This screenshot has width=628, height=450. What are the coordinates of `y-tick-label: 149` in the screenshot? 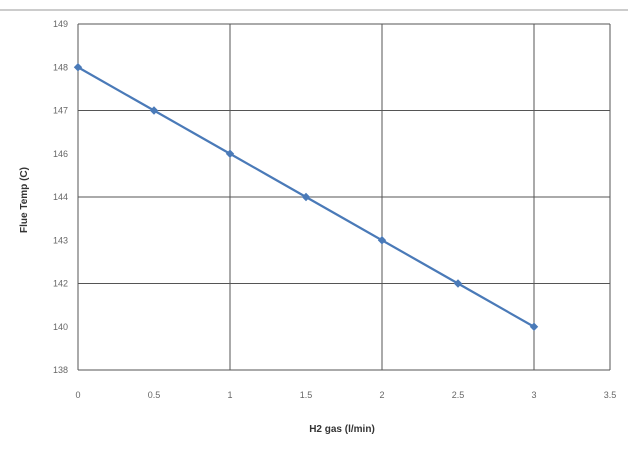 It's located at (60, 24).